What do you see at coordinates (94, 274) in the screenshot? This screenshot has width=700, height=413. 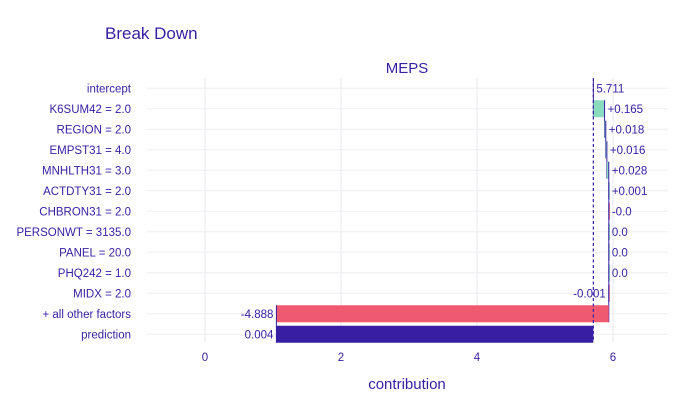 I see `category-label: PHQ242 = 1.0` at bounding box center [94, 274].